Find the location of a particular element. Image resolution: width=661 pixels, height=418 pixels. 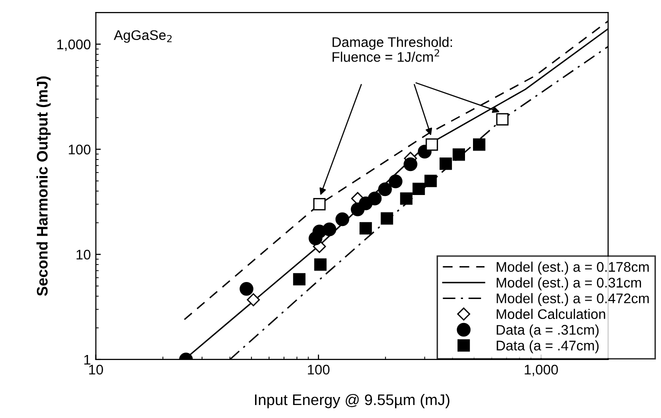

y-tick-label: 10 is located at coordinates (83, 255).